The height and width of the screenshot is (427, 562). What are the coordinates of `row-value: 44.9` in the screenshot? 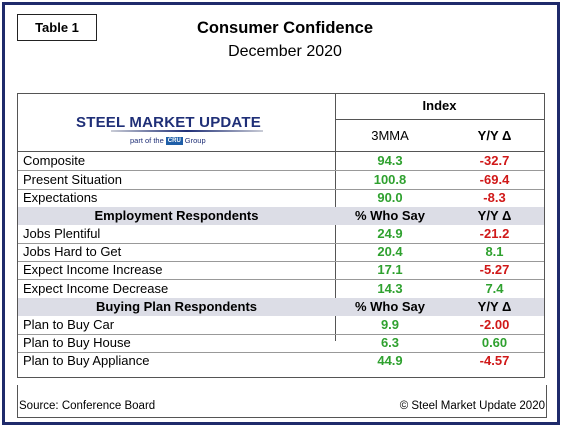 It's located at (390, 360).